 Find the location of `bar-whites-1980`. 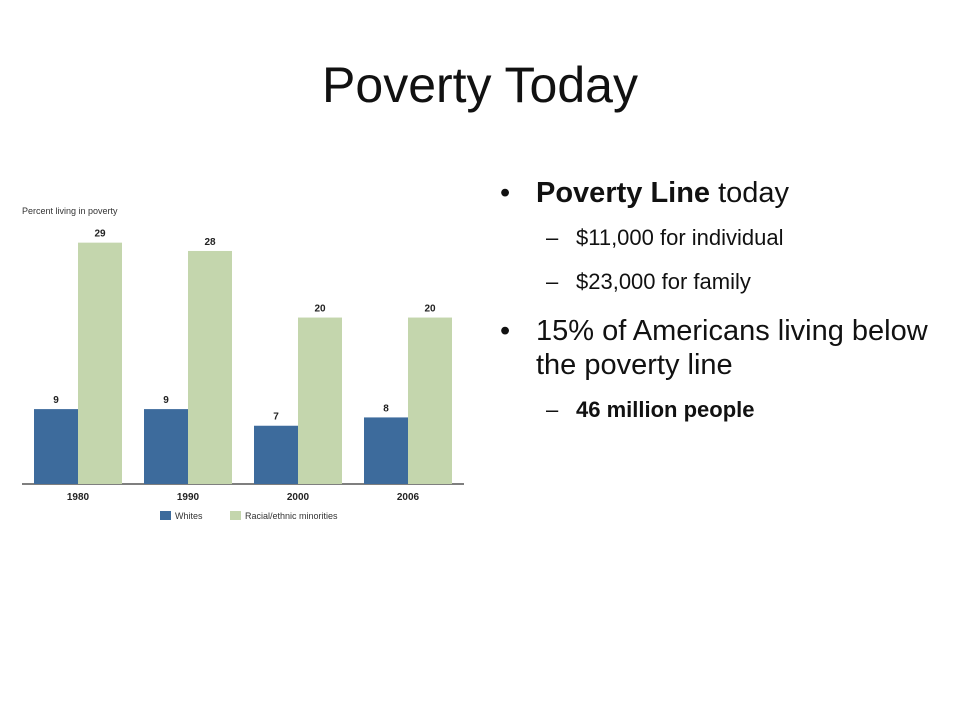

bar-whites-1980 is located at coordinates (56, 446).